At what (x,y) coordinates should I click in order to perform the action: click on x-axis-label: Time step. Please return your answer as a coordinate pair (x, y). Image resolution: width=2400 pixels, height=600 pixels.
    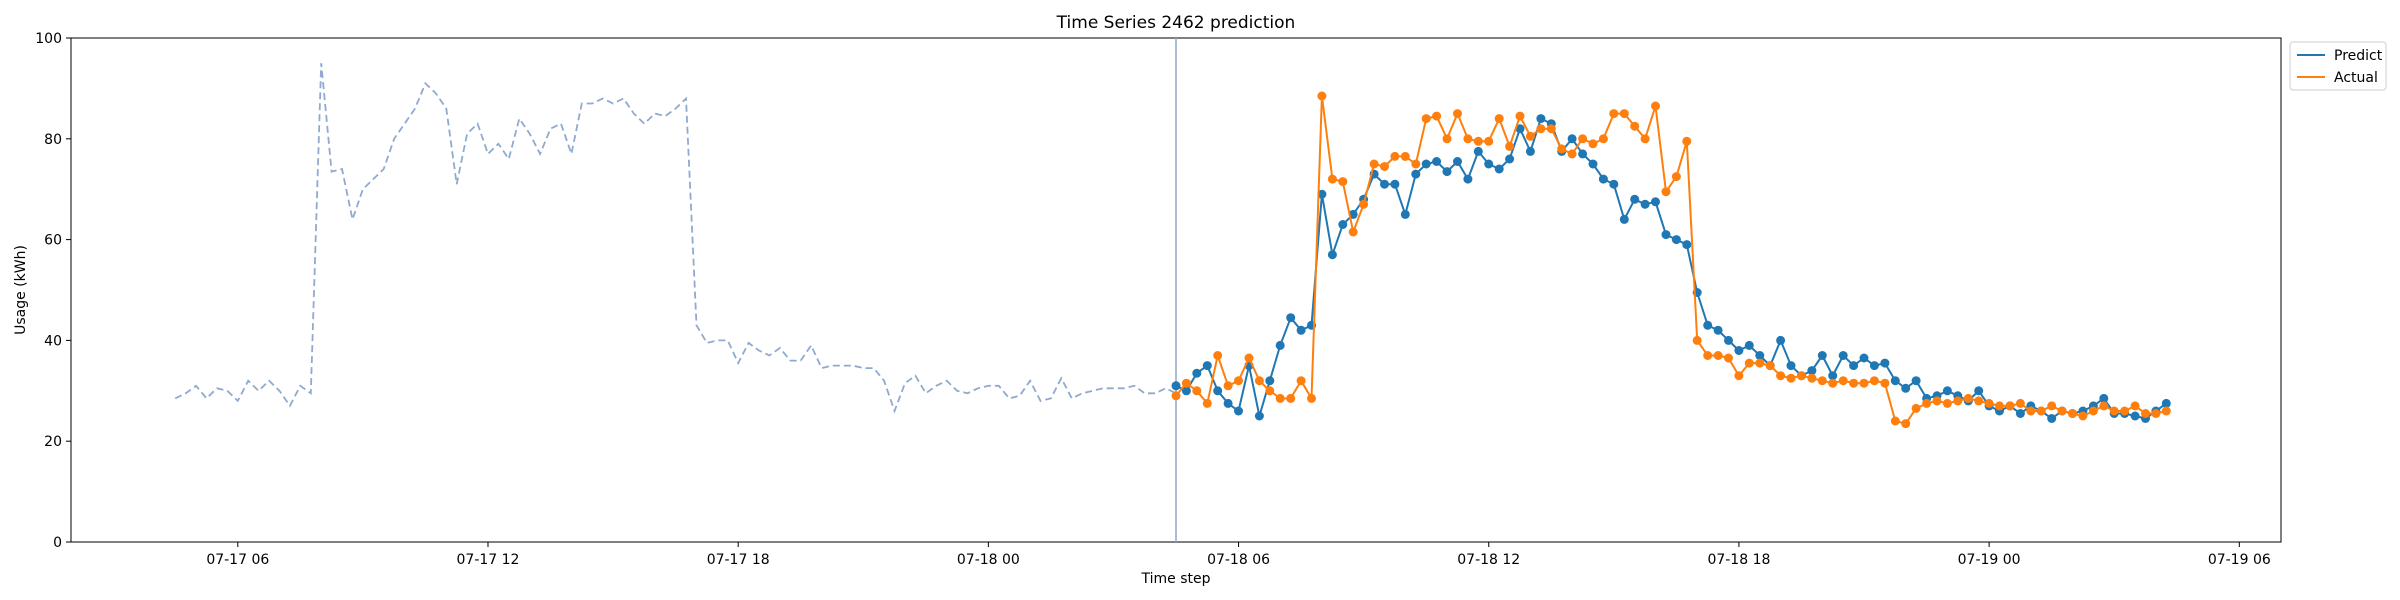
    Looking at the image, I should click on (1176, 579).